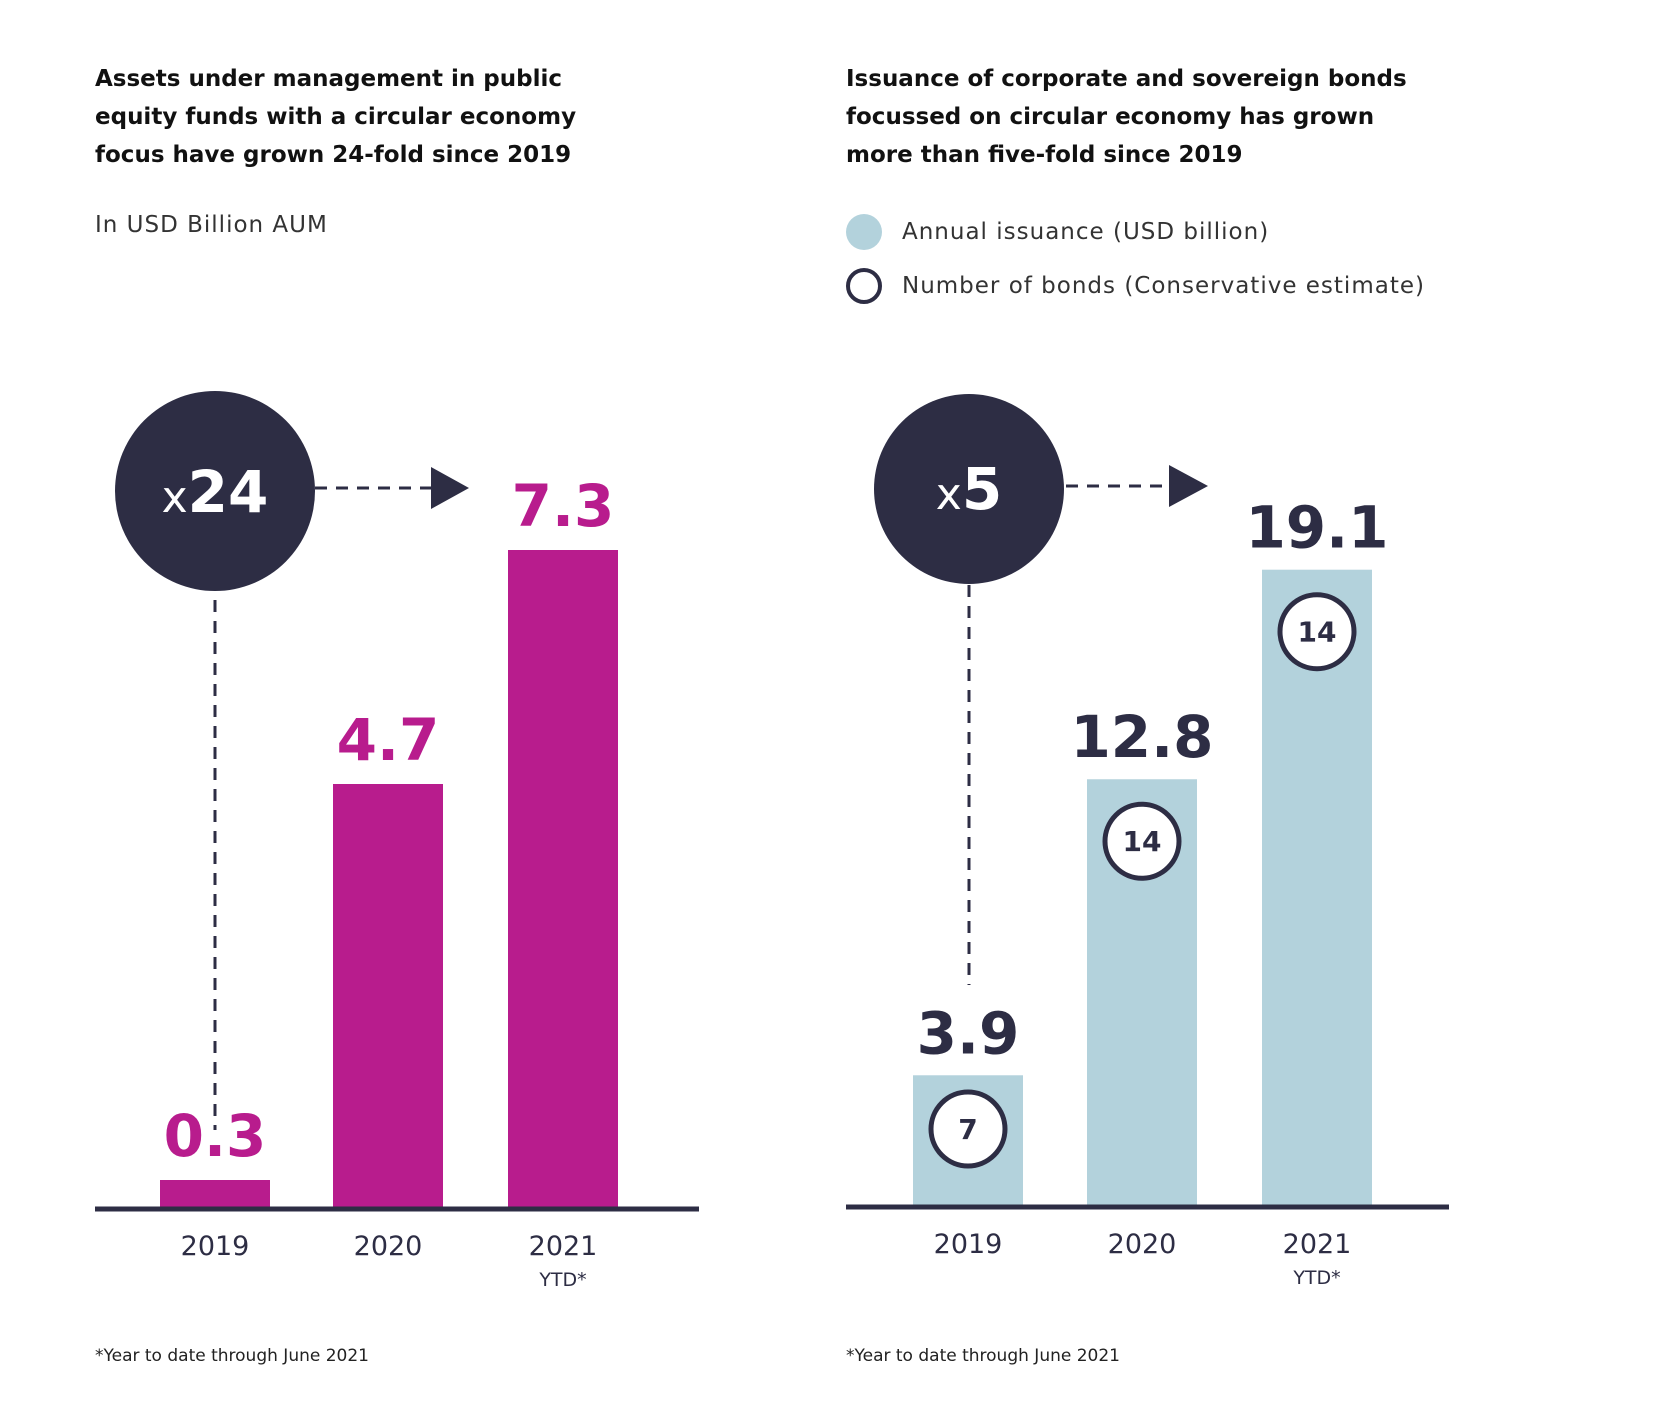 The image size is (1654, 1419). I want to click on bond-count-ring-2019, so click(968, 1129).